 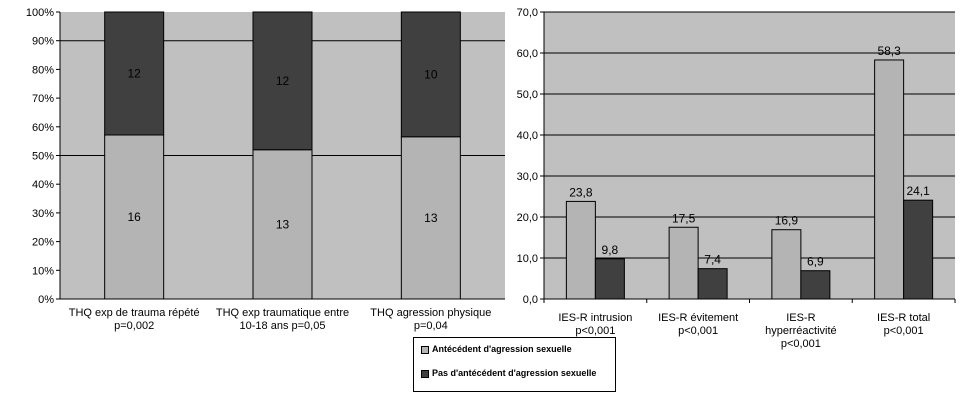 I want to click on data-label: 9,8, so click(x=610, y=250).